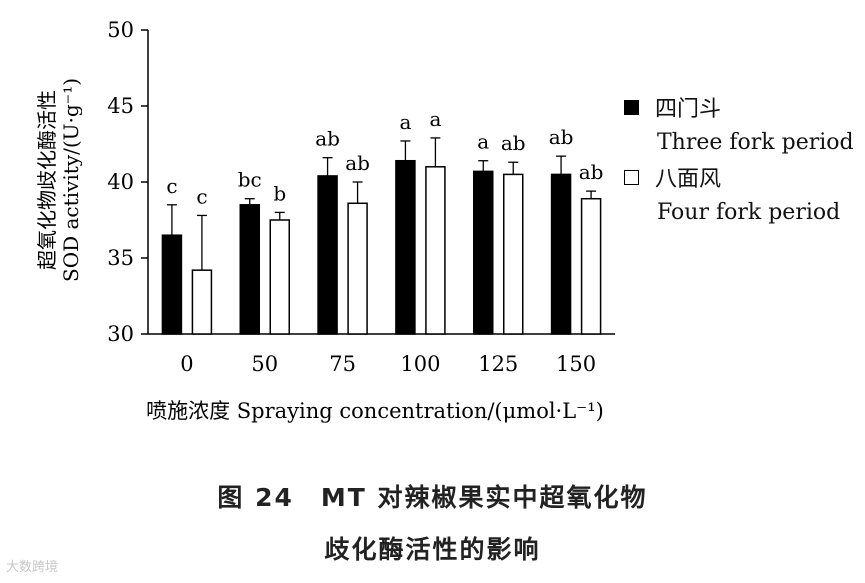 This screenshot has width=865, height=583. Describe the element at coordinates (264, 364) in the screenshot. I see `x-tick-label: 50` at that location.